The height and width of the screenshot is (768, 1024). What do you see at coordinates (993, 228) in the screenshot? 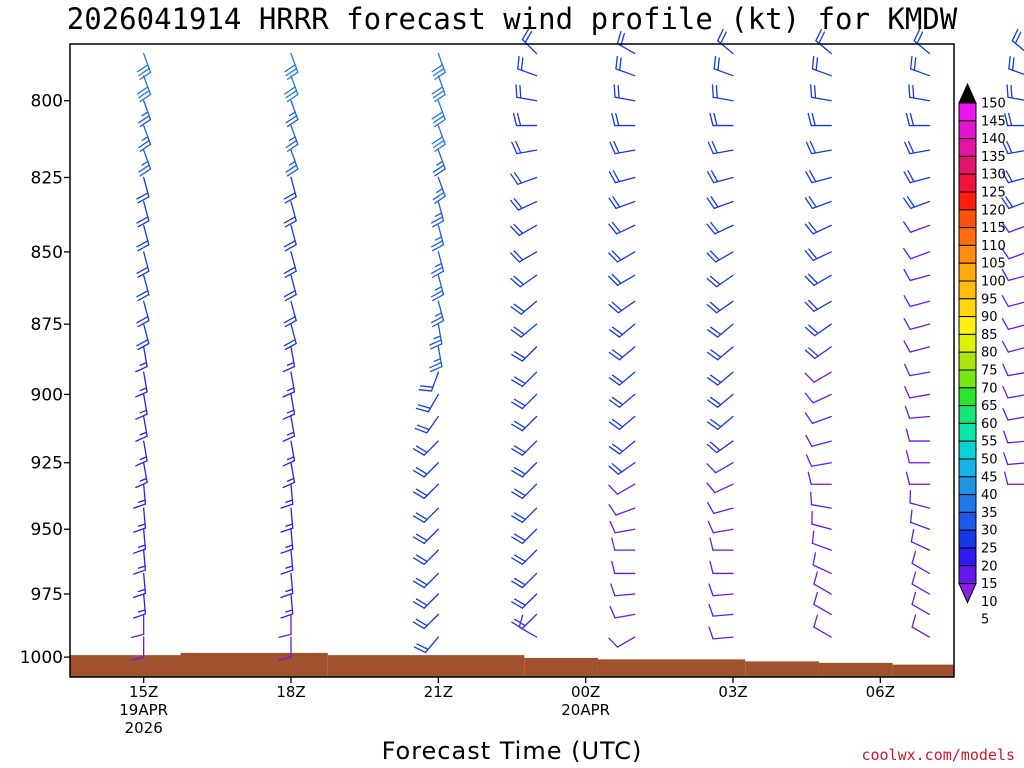
I see `colorbar-label: 115` at bounding box center [993, 228].